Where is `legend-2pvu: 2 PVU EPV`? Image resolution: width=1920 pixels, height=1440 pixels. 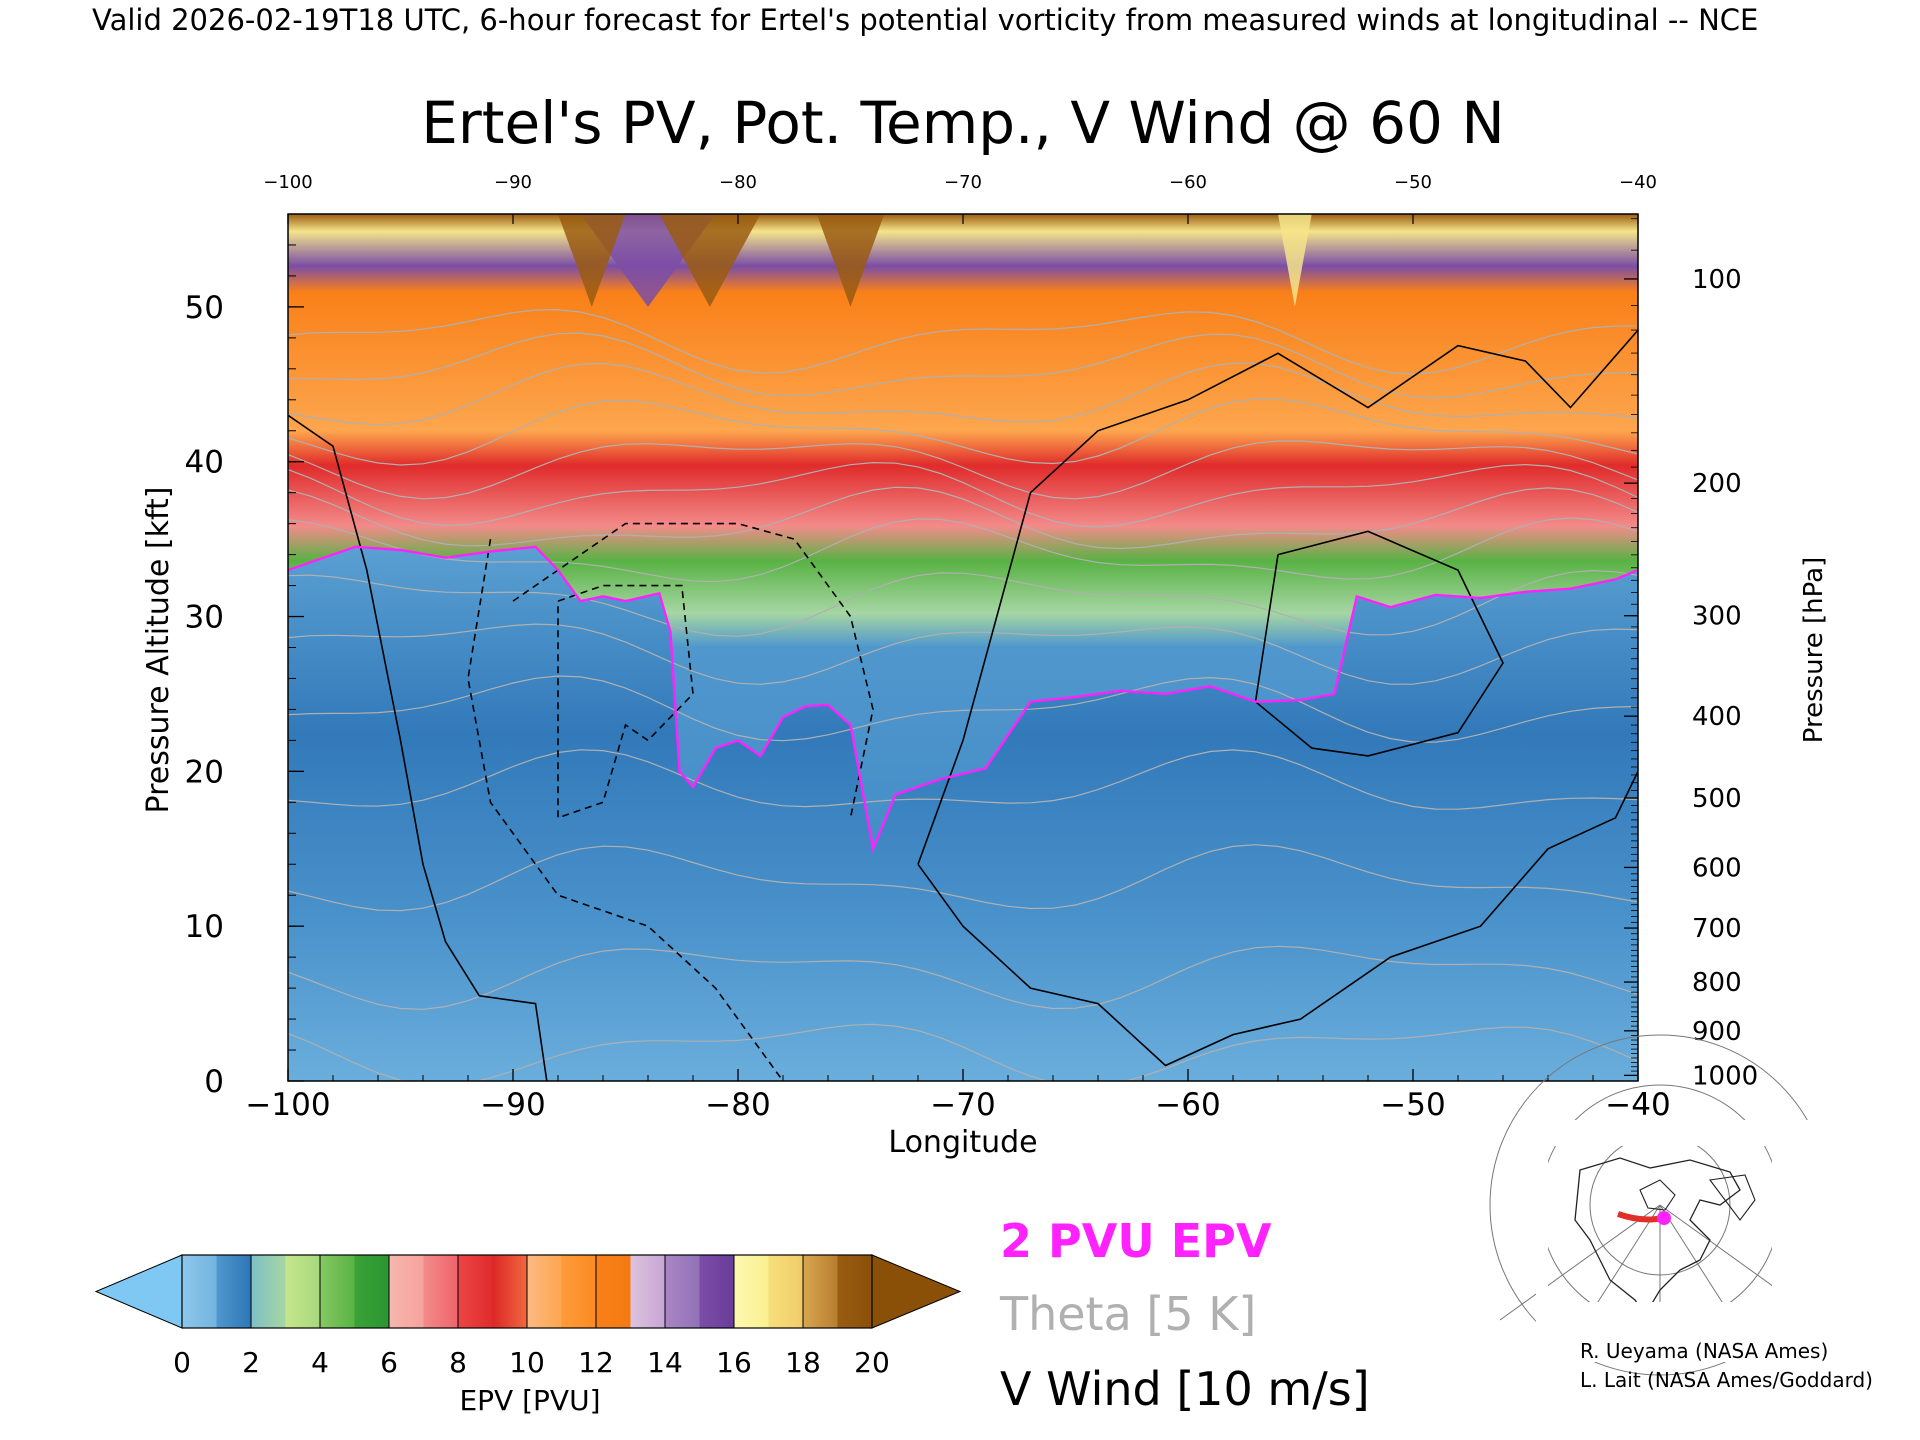
legend-2pvu: 2 PVU EPV is located at coordinates (1136, 1241).